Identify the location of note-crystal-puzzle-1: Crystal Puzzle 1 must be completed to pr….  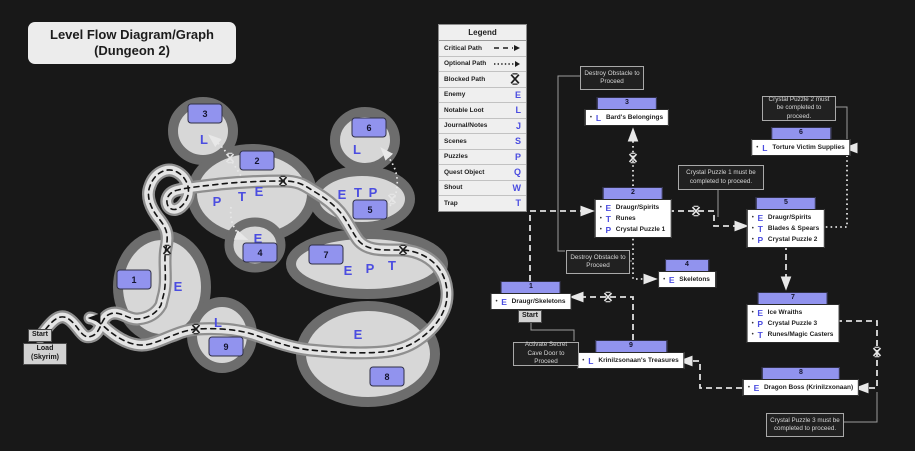
(721, 177).